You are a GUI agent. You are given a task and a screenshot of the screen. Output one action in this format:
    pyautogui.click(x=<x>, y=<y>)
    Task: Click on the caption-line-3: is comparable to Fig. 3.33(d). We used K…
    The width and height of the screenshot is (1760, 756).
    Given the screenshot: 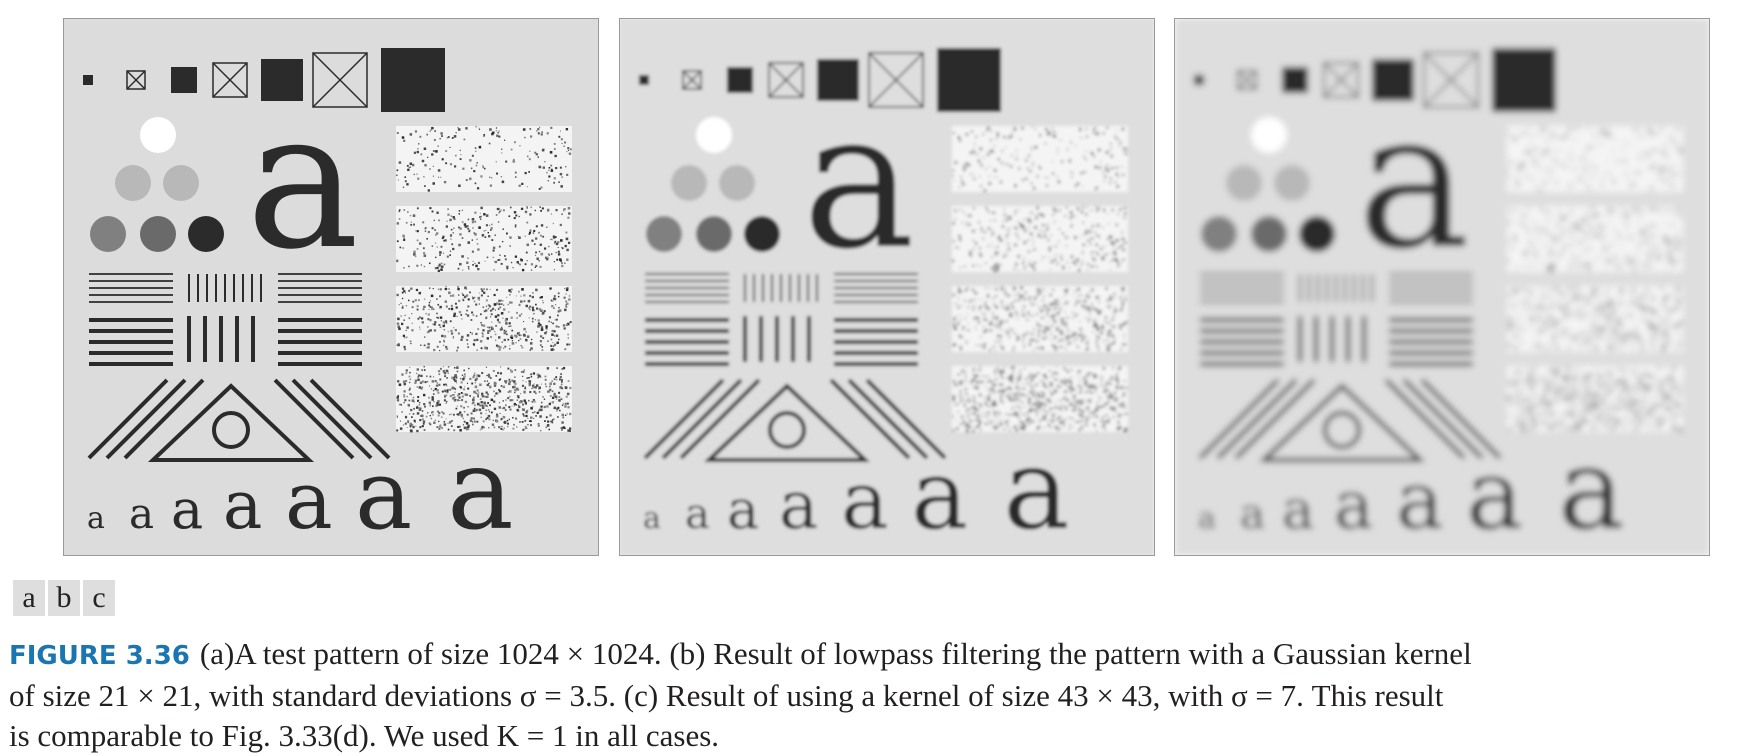 What is the action you would take?
    pyautogui.click(x=881, y=736)
    